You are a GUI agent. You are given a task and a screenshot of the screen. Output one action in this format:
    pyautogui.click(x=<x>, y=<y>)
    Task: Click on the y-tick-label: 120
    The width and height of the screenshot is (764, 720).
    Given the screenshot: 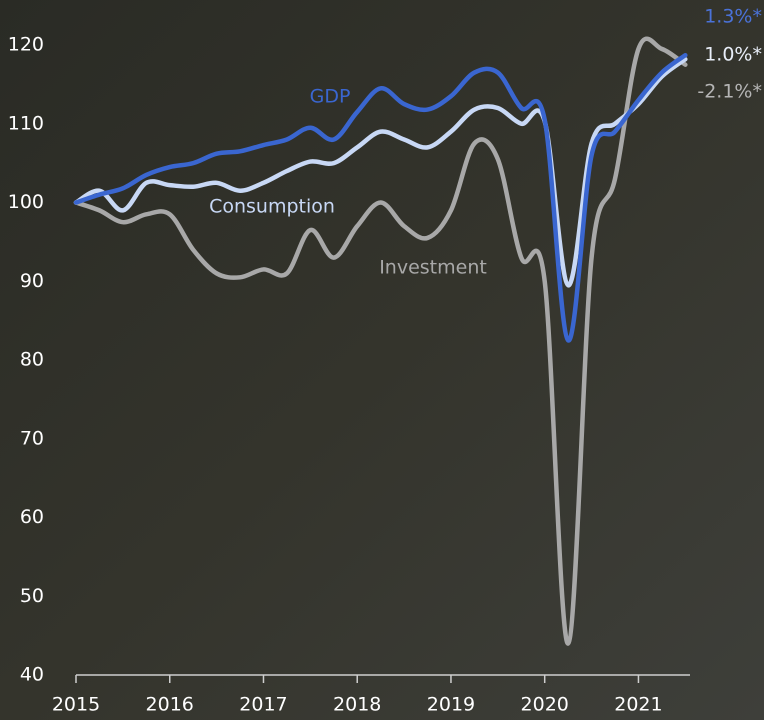 What is the action you would take?
    pyautogui.click(x=26, y=45)
    